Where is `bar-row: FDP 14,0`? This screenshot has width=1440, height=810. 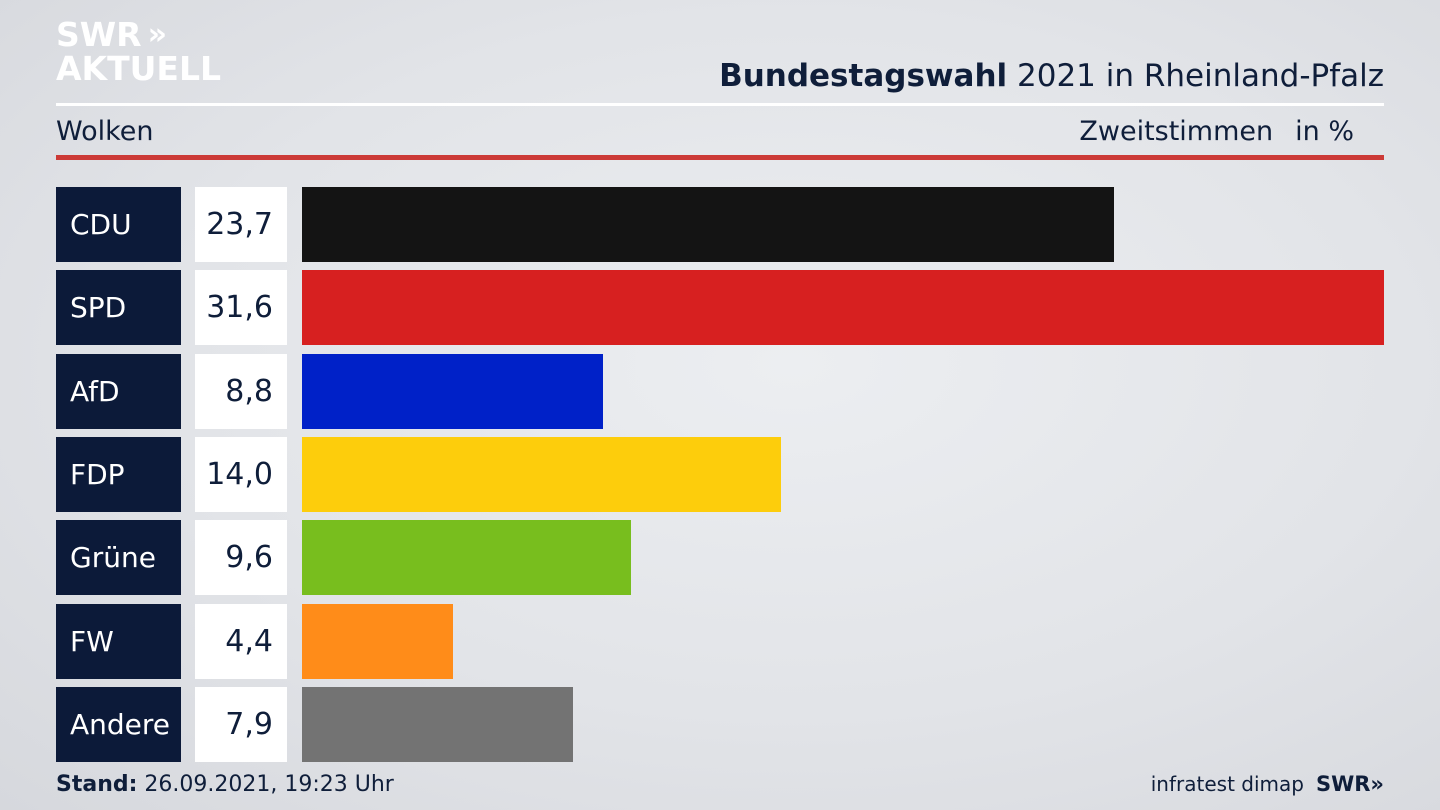
bar-row: FDP 14,0 is located at coordinates (720, 474).